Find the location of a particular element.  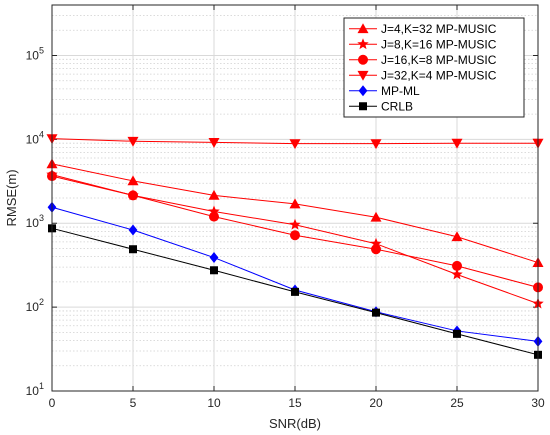

y-tick-label: 10² is located at coordinates (35, 305).